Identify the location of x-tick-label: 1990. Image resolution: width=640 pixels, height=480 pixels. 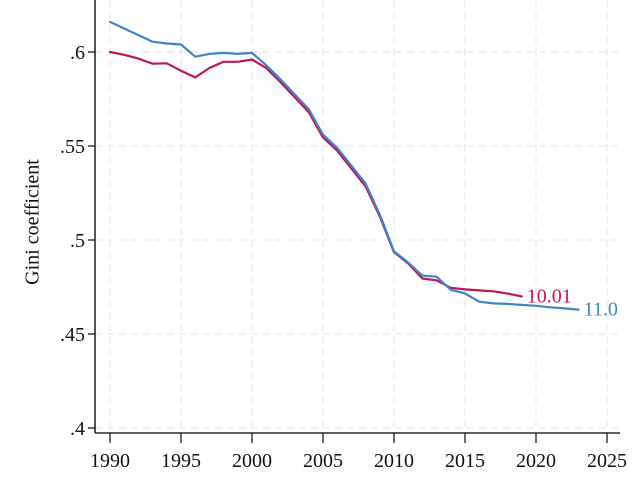
(110, 461).